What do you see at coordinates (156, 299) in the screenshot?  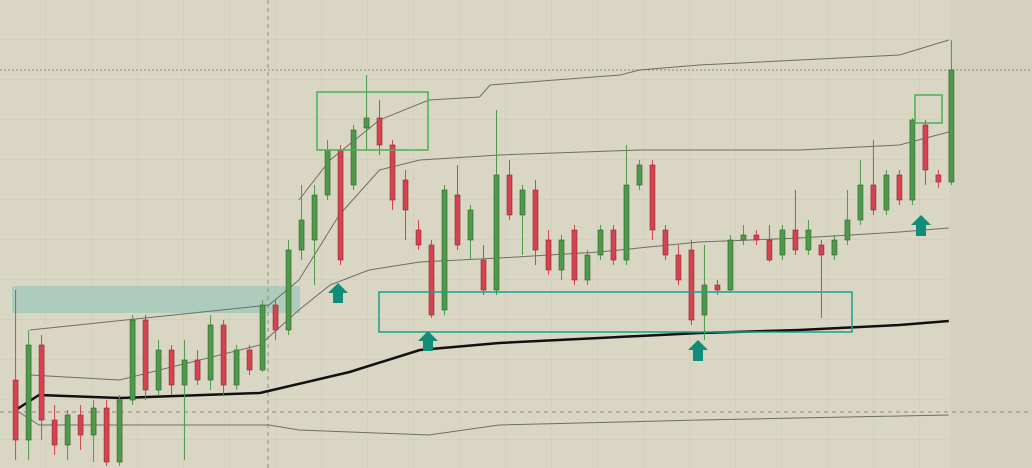 I see `demand-zone` at bounding box center [156, 299].